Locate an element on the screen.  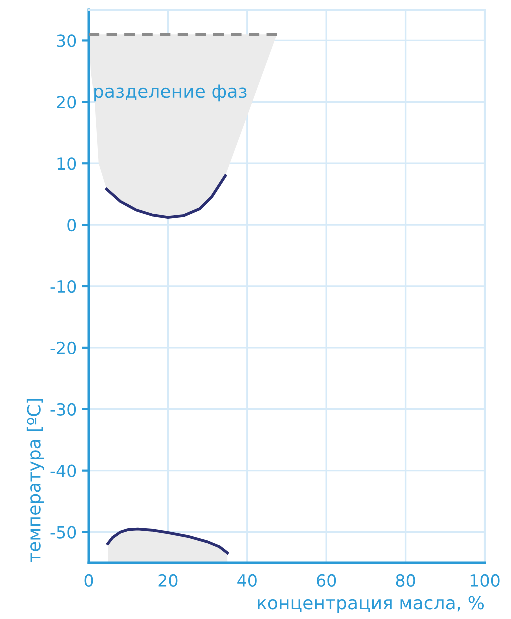
y-tick-label: 30 is located at coordinates (66, 41).